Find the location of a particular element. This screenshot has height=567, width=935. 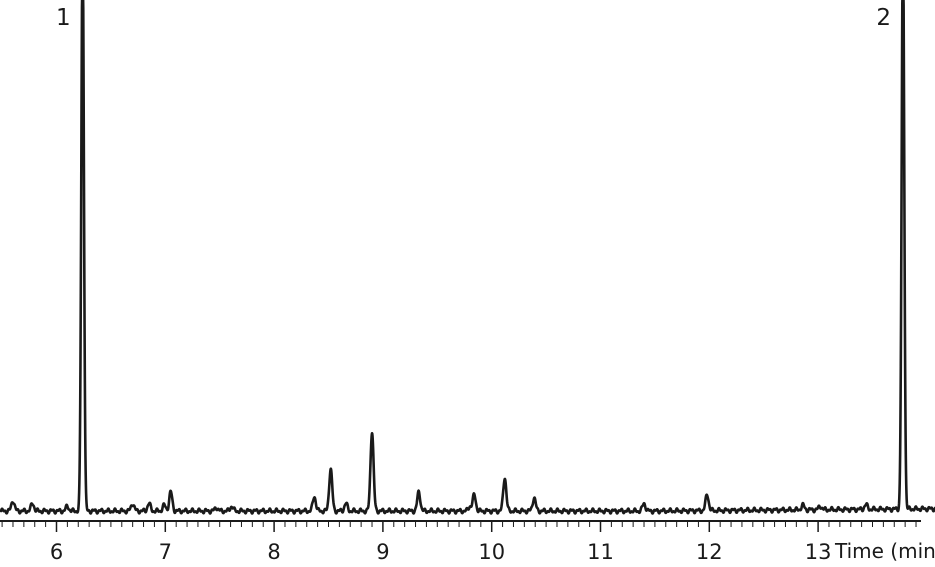

peak-label: 2 is located at coordinates (883, 18).